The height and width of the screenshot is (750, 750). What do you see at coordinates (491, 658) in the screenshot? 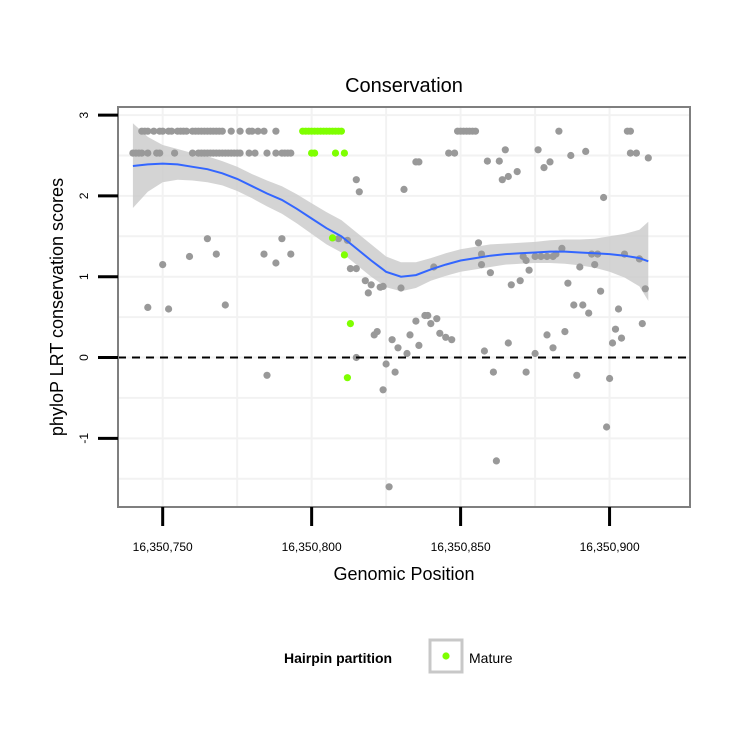
I see `legend-label-mature: Mature` at bounding box center [491, 658].